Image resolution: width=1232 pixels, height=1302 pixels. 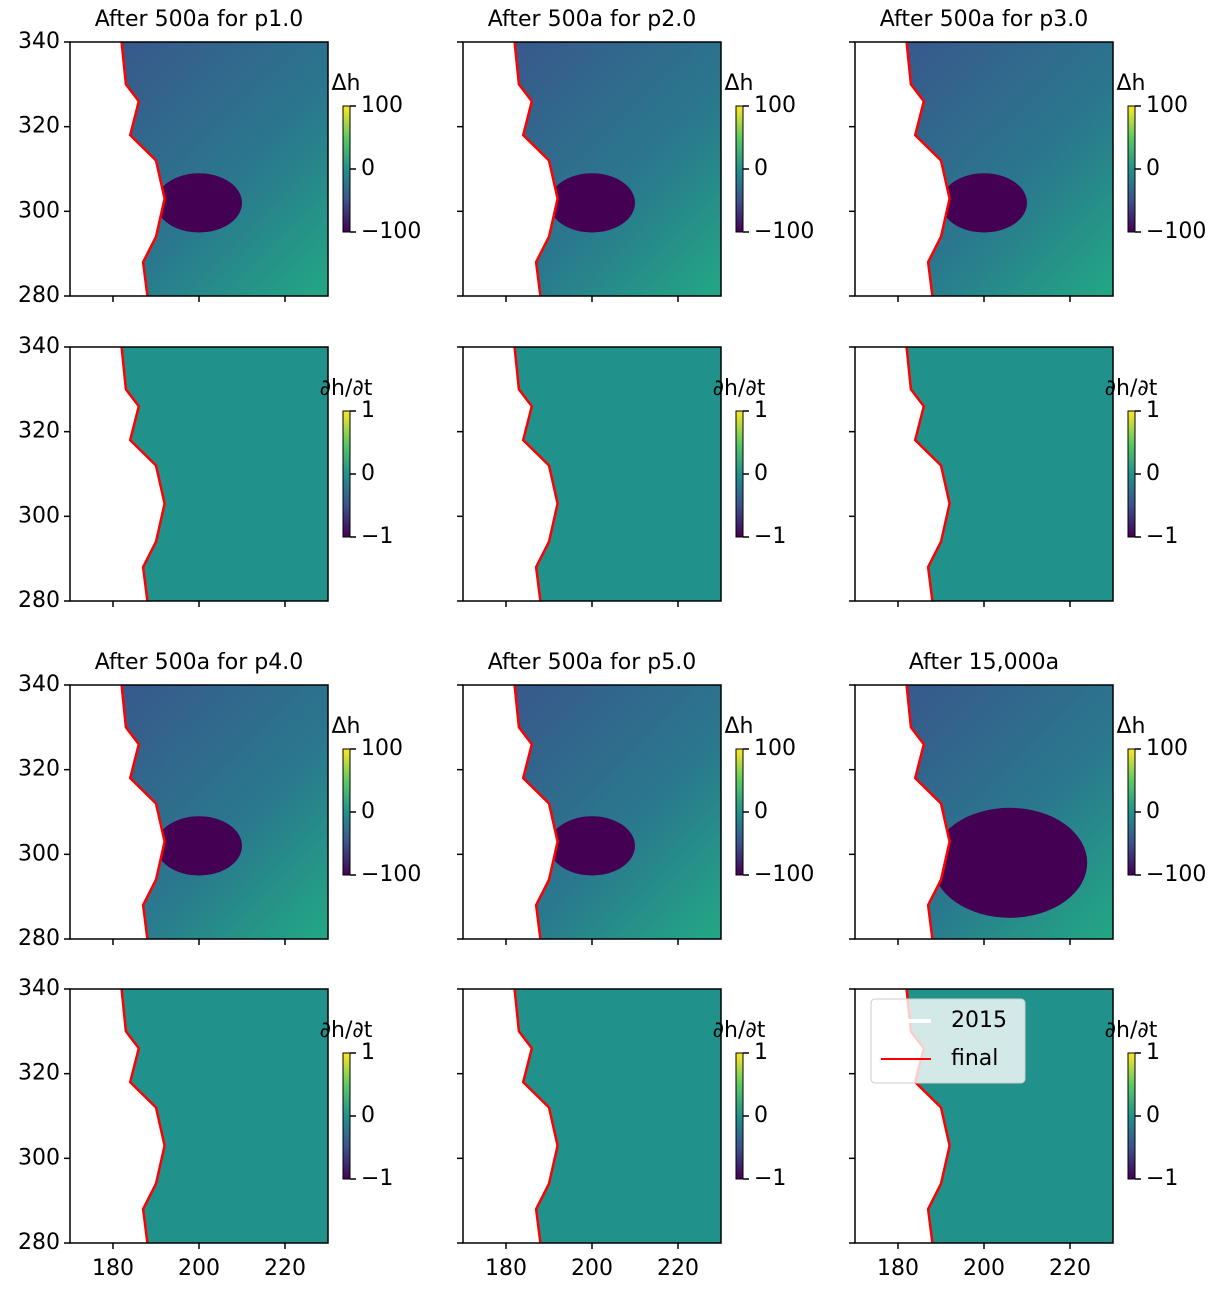 What do you see at coordinates (974, 1058) in the screenshot?
I see `legend-label: final` at bounding box center [974, 1058].